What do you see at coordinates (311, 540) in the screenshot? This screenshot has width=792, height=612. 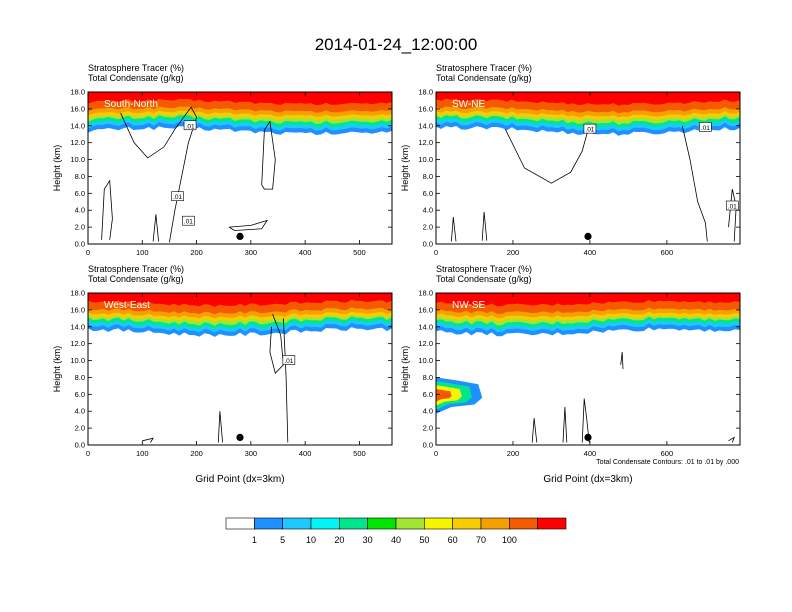 I see `colorbar-label: 10` at bounding box center [311, 540].